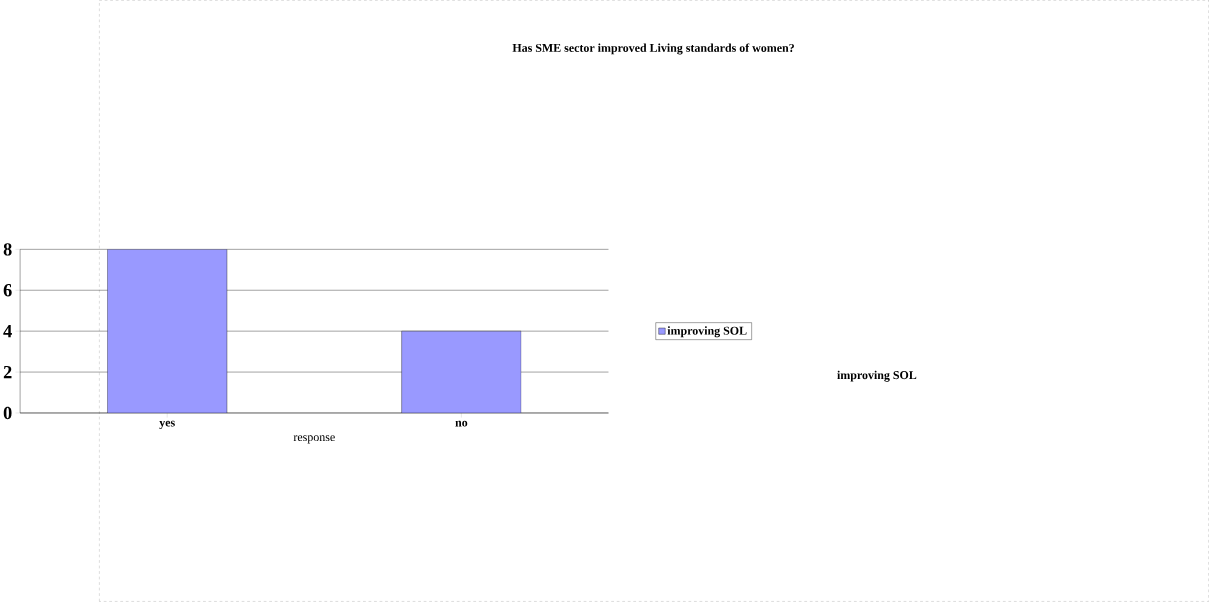 The height and width of the screenshot is (602, 1209). What do you see at coordinates (653, 49) in the screenshot?
I see `text: Has SME sector improved Living standards of women?` at bounding box center [653, 49].